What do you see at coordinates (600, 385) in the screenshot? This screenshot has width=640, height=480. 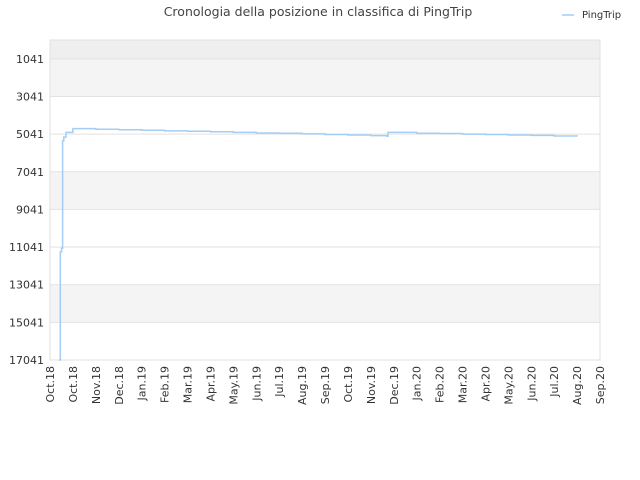 I see `x-tick-label: Sep.20` at bounding box center [600, 385].